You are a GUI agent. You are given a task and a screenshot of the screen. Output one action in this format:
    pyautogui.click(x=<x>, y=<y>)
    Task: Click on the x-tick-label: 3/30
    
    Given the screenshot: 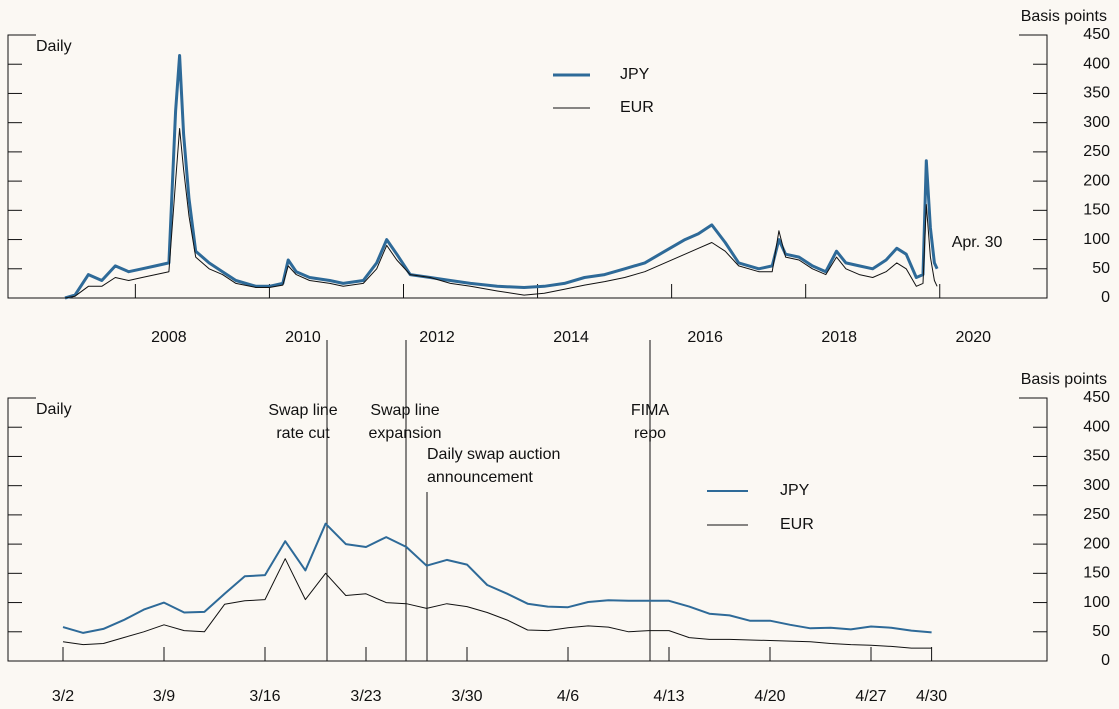 What is the action you would take?
    pyautogui.click(x=466, y=696)
    